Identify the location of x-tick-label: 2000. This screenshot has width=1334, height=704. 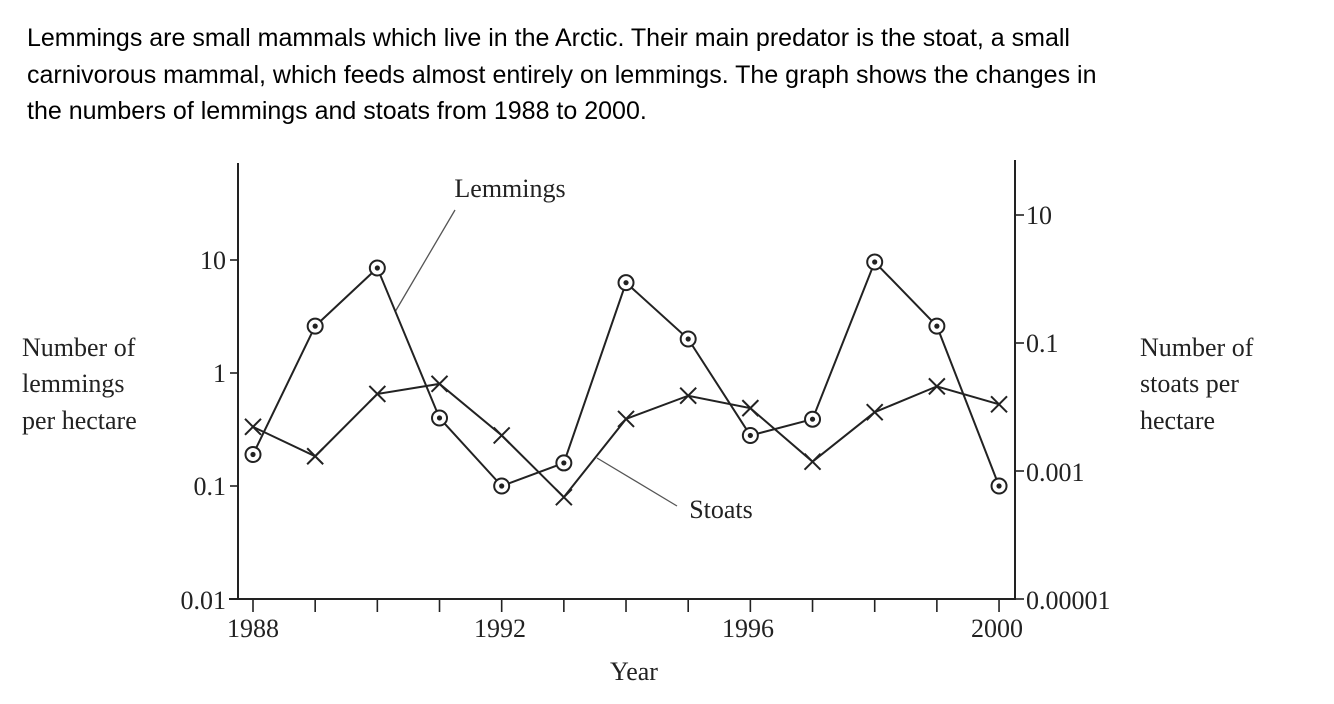
(997, 628).